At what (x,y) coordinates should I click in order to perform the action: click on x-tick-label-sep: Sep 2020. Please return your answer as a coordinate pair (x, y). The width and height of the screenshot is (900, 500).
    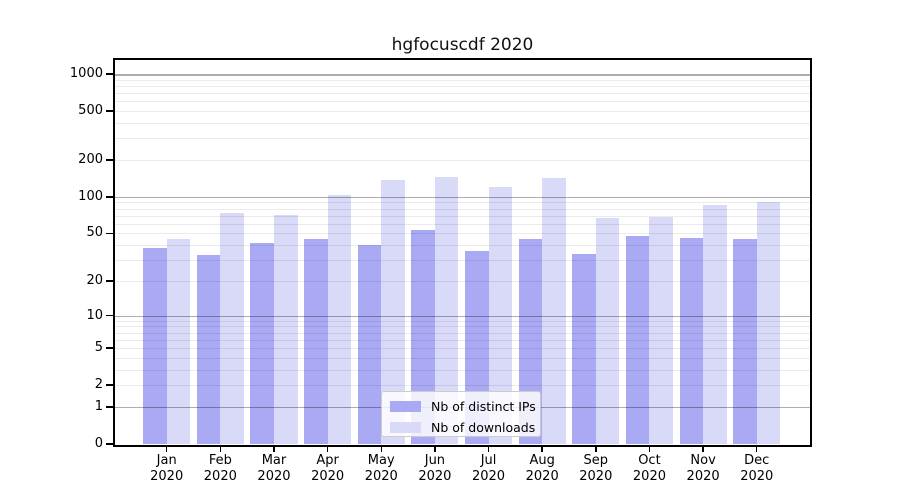
    Looking at the image, I should click on (596, 469).